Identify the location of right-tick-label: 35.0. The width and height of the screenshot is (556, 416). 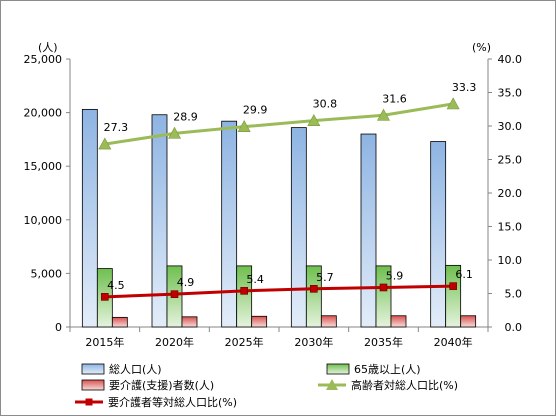
(510, 93).